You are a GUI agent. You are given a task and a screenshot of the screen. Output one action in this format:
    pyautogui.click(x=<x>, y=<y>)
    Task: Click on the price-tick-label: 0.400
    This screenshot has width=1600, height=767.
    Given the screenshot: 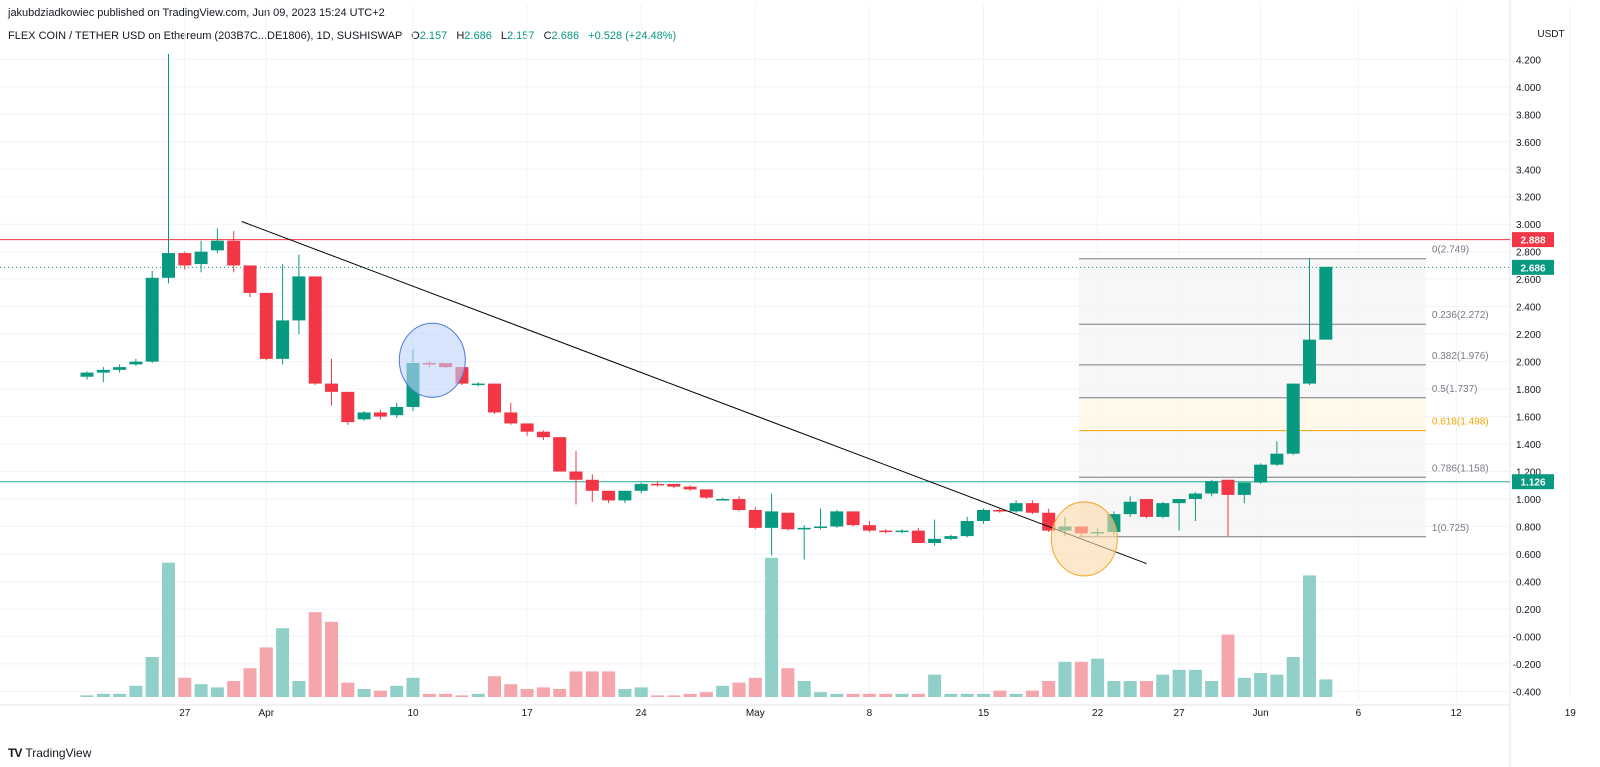 What is the action you would take?
    pyautogui.click(x=1528, y=582)
    